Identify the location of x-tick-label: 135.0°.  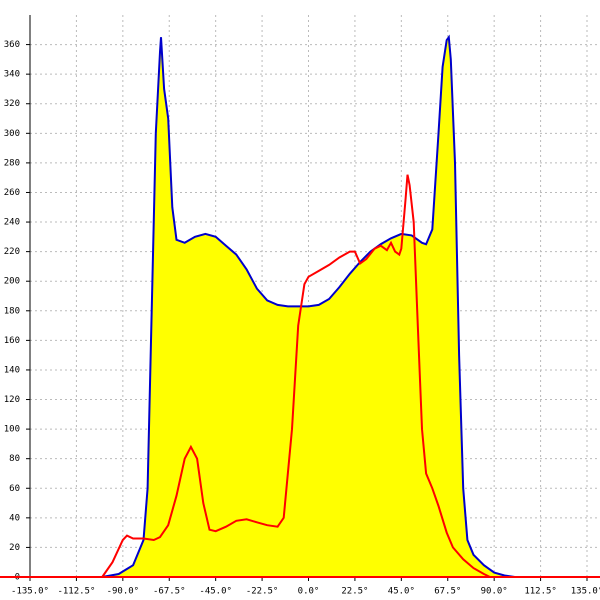
(585, 592).